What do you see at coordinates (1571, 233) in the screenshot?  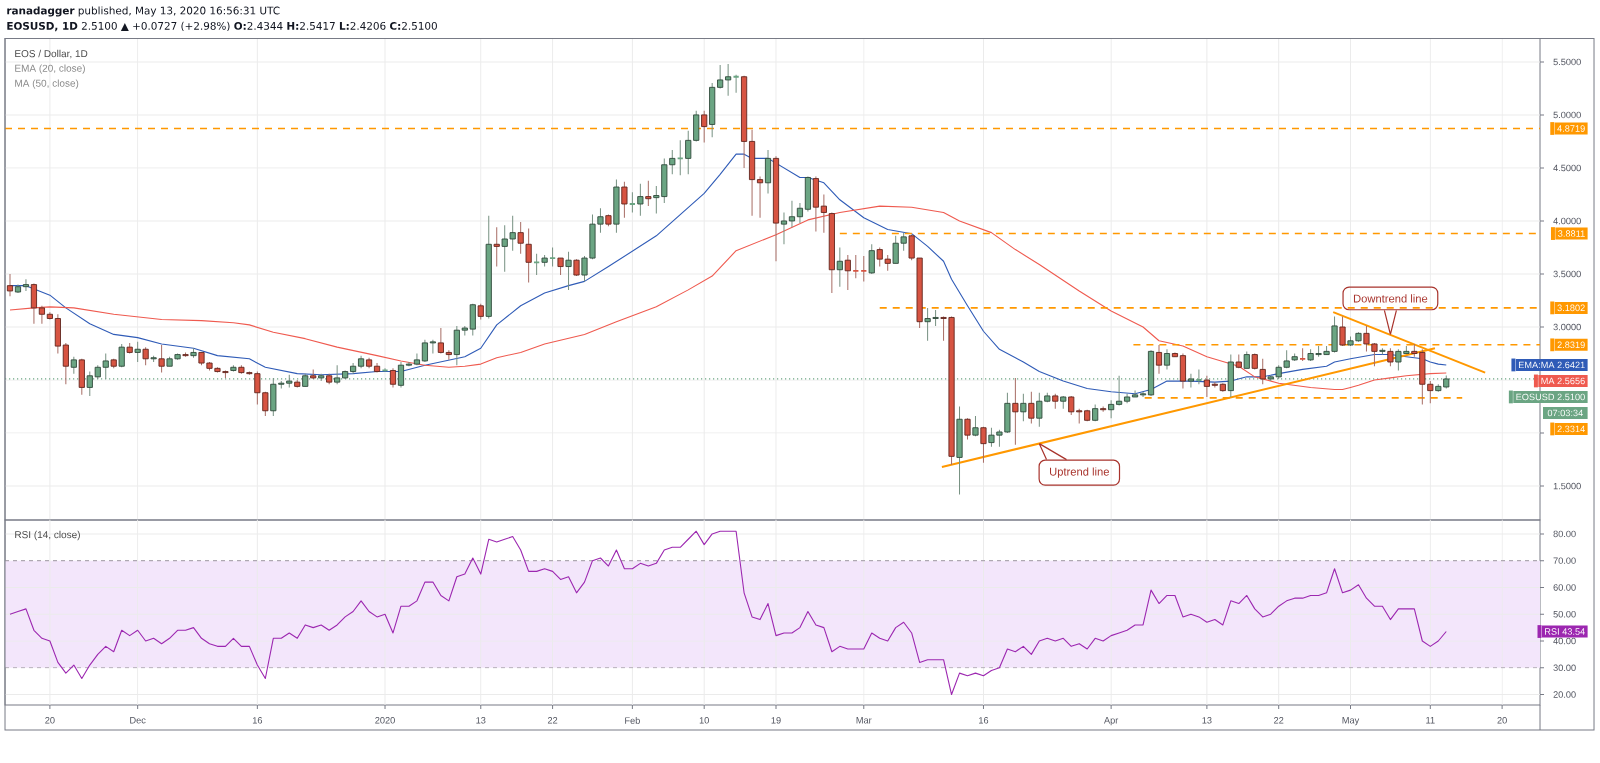 I see `legend-label: 3.8811` at bounding box center [1571, 233].